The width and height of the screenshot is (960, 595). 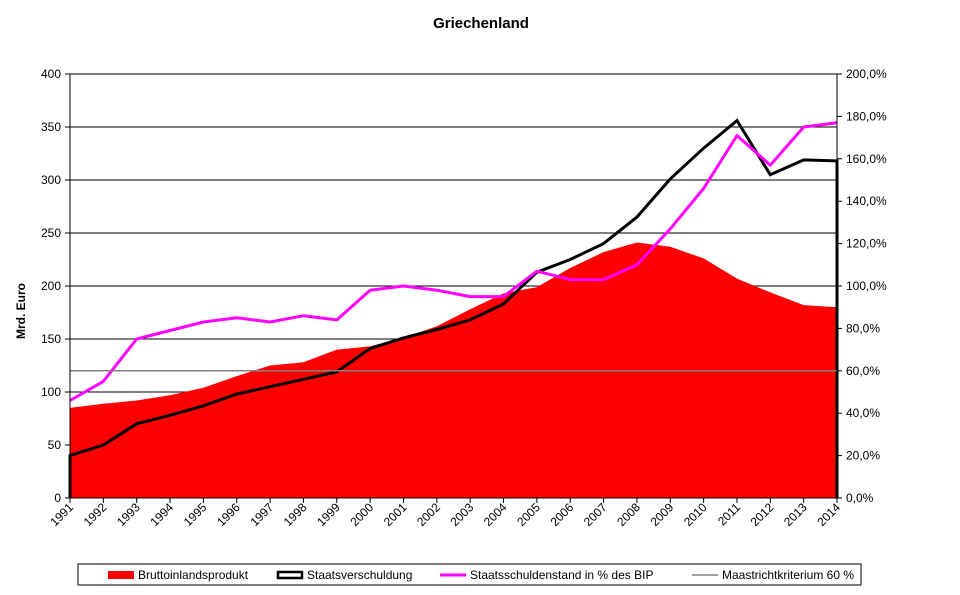 What do you see at coordinates (729, 514) in the screenshot?
I see `x-tick-label: 2011` at bounding box center [729, 514].